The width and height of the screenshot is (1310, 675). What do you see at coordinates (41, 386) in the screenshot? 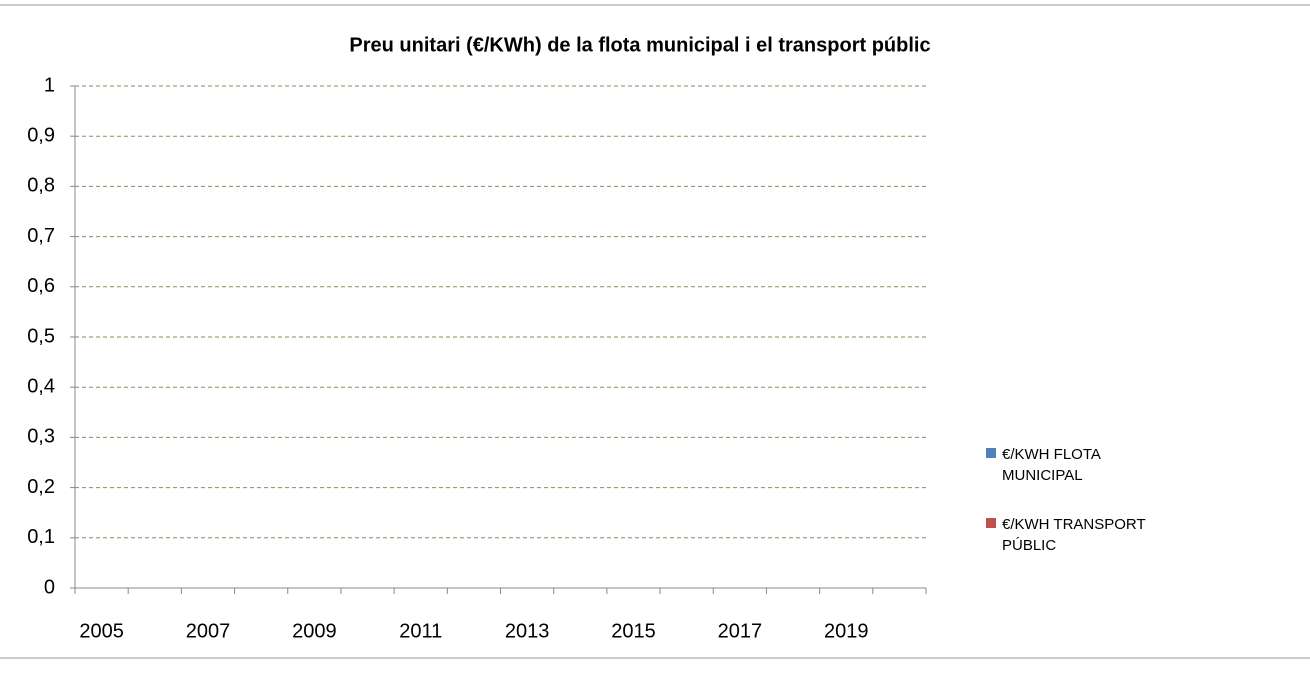
I see `y-tick-label: 0,4` at bounding box center [41, 386].